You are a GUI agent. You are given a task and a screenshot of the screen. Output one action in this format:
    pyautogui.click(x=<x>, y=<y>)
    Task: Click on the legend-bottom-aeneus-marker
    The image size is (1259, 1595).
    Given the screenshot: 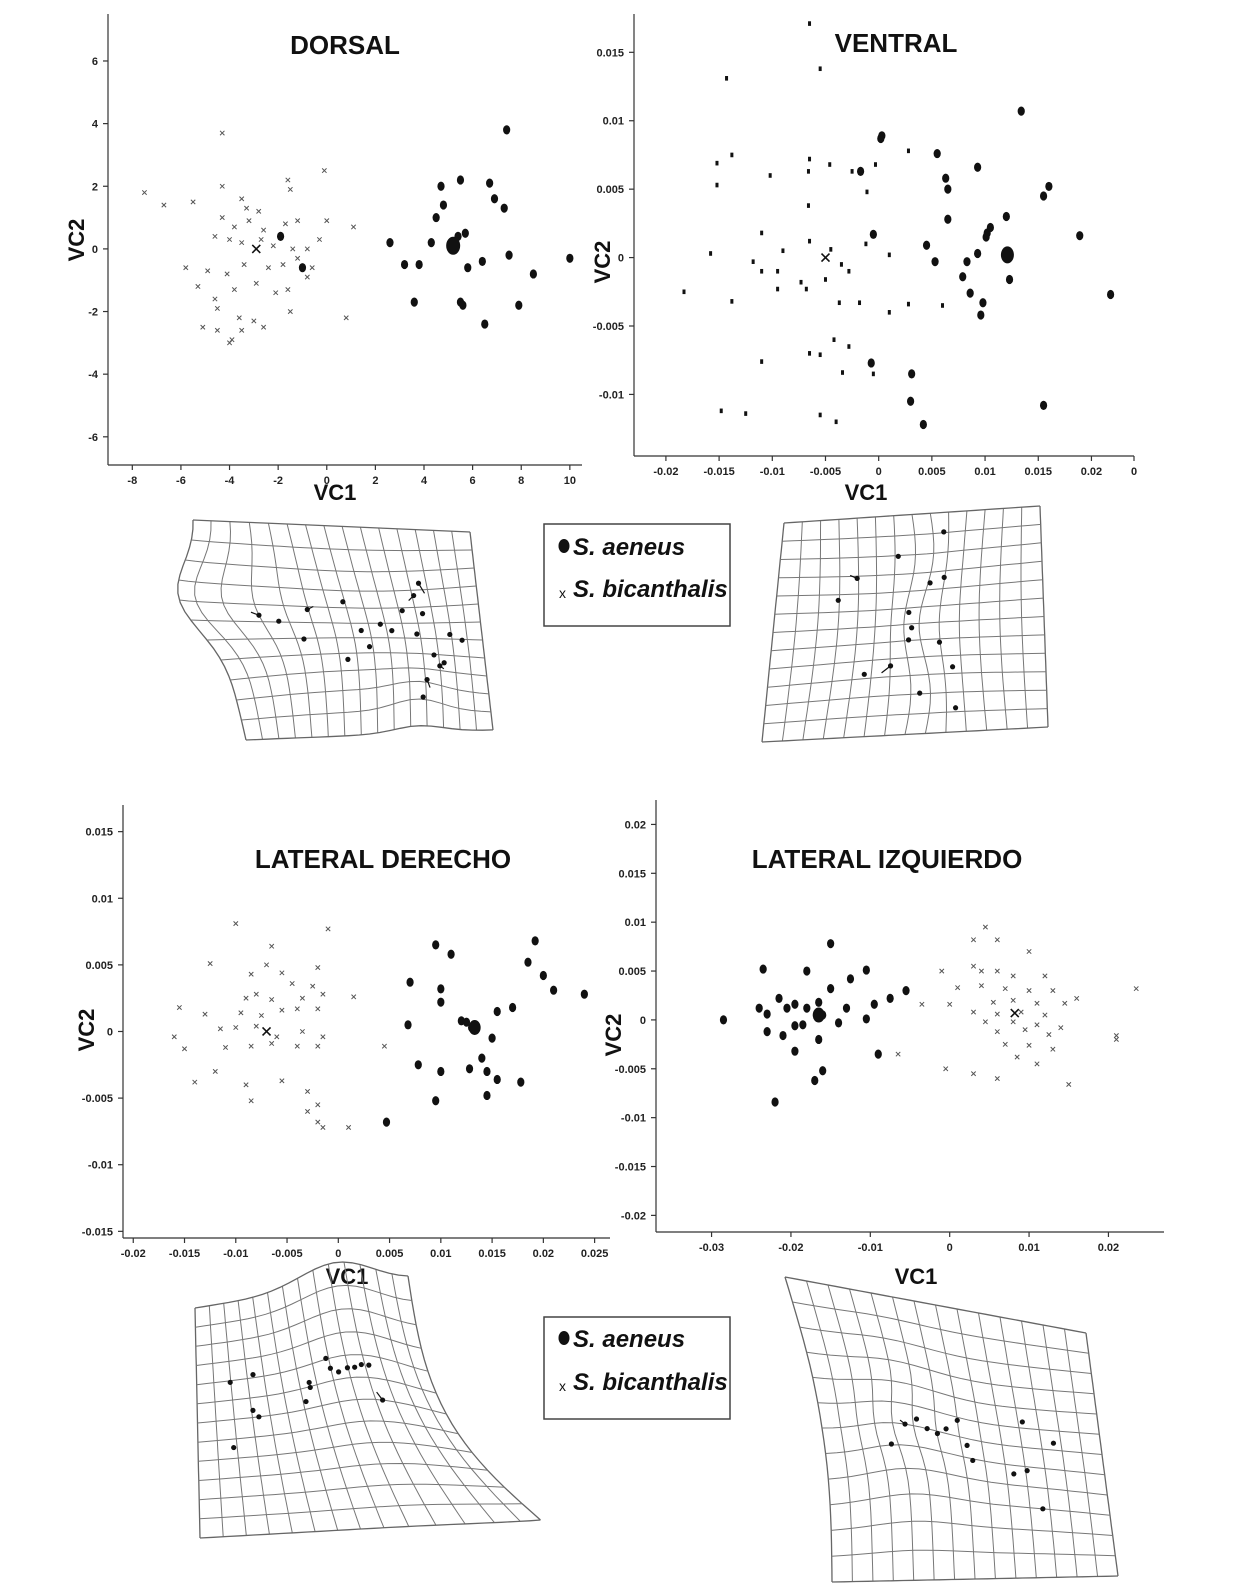 What is the action you would take?
    pyautogui.click(x=564, y=1338)
    